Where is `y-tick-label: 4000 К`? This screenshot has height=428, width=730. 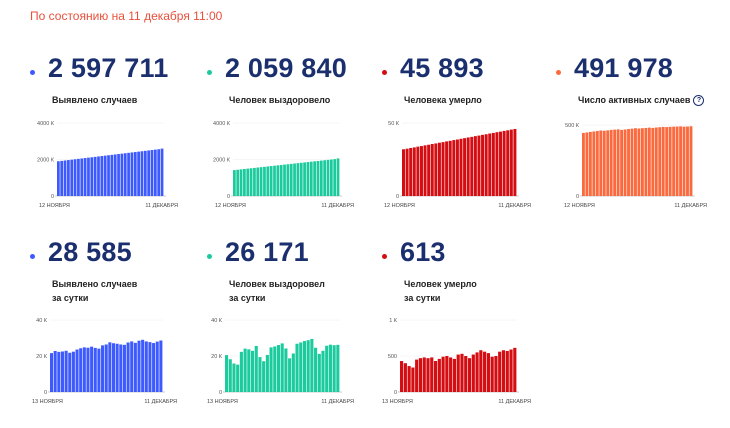 y-tick-label: 4000 К is located at coordinates (46, 124).